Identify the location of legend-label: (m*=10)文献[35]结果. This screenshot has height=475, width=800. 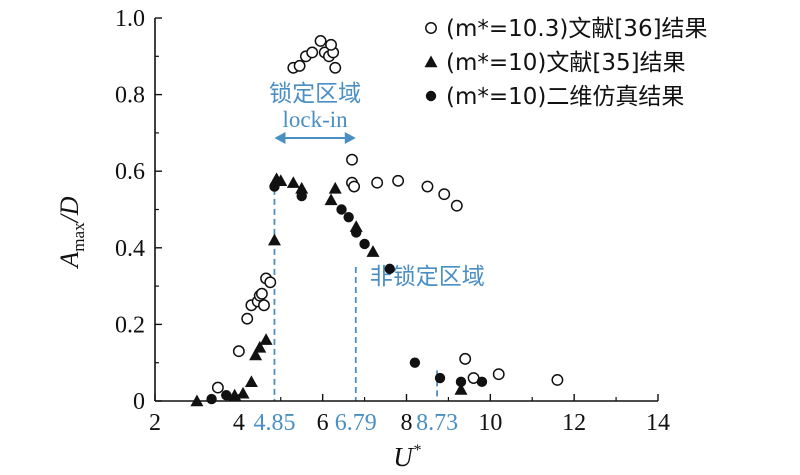
(566, 63).